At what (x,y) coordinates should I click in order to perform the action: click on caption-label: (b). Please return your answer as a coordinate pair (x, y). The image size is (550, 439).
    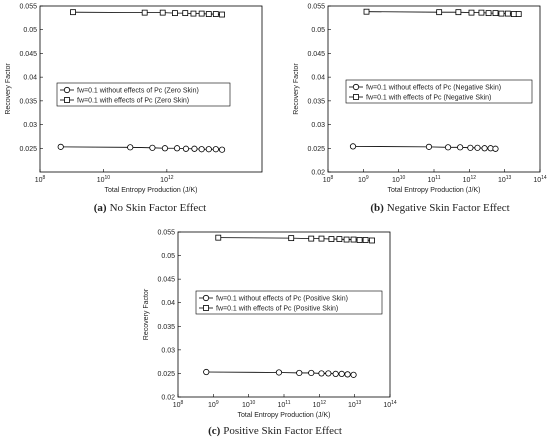
    Looking at the image, I should click on (377, 208).